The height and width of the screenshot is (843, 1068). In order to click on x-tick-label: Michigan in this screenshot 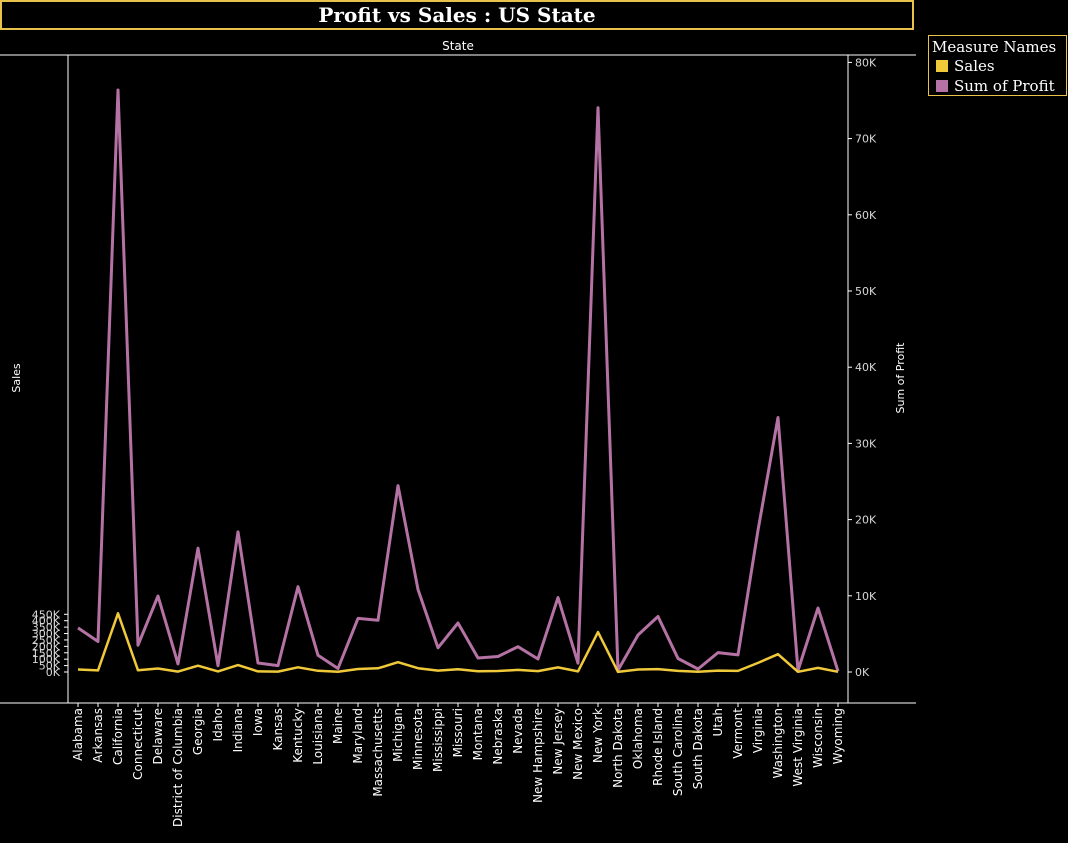, I will do `click(398, 735)`.